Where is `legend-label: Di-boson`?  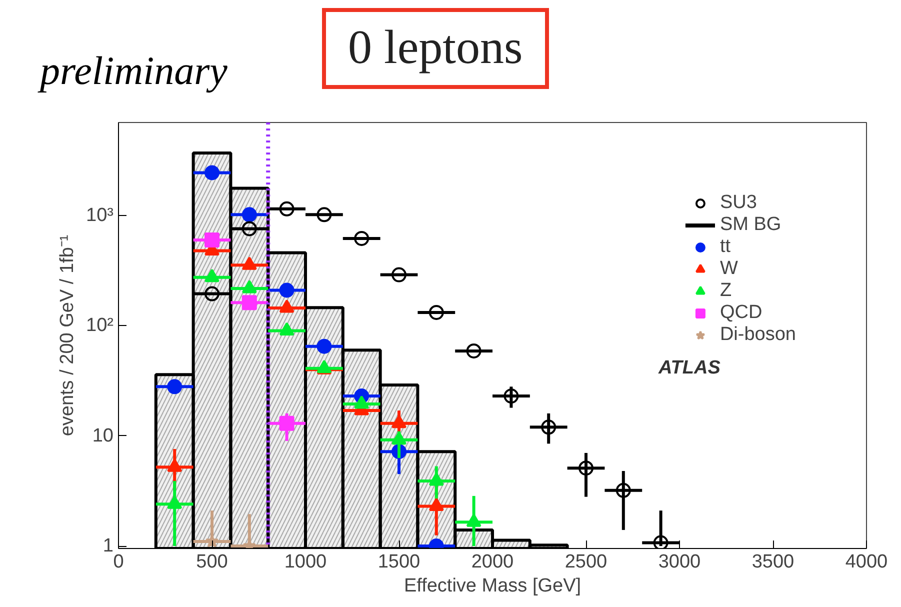
legend-label: Di-boson is located at coordinates (758, 335).